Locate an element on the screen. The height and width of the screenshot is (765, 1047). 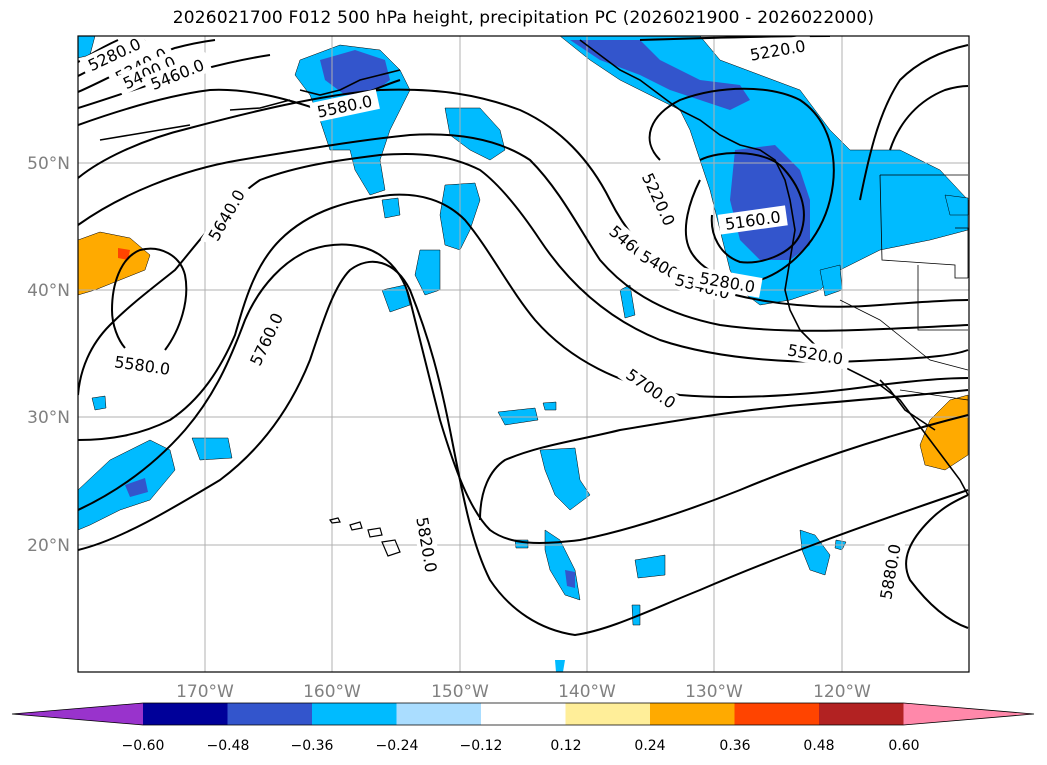
colorbar-extend-max is located at coordinates (968, 714).